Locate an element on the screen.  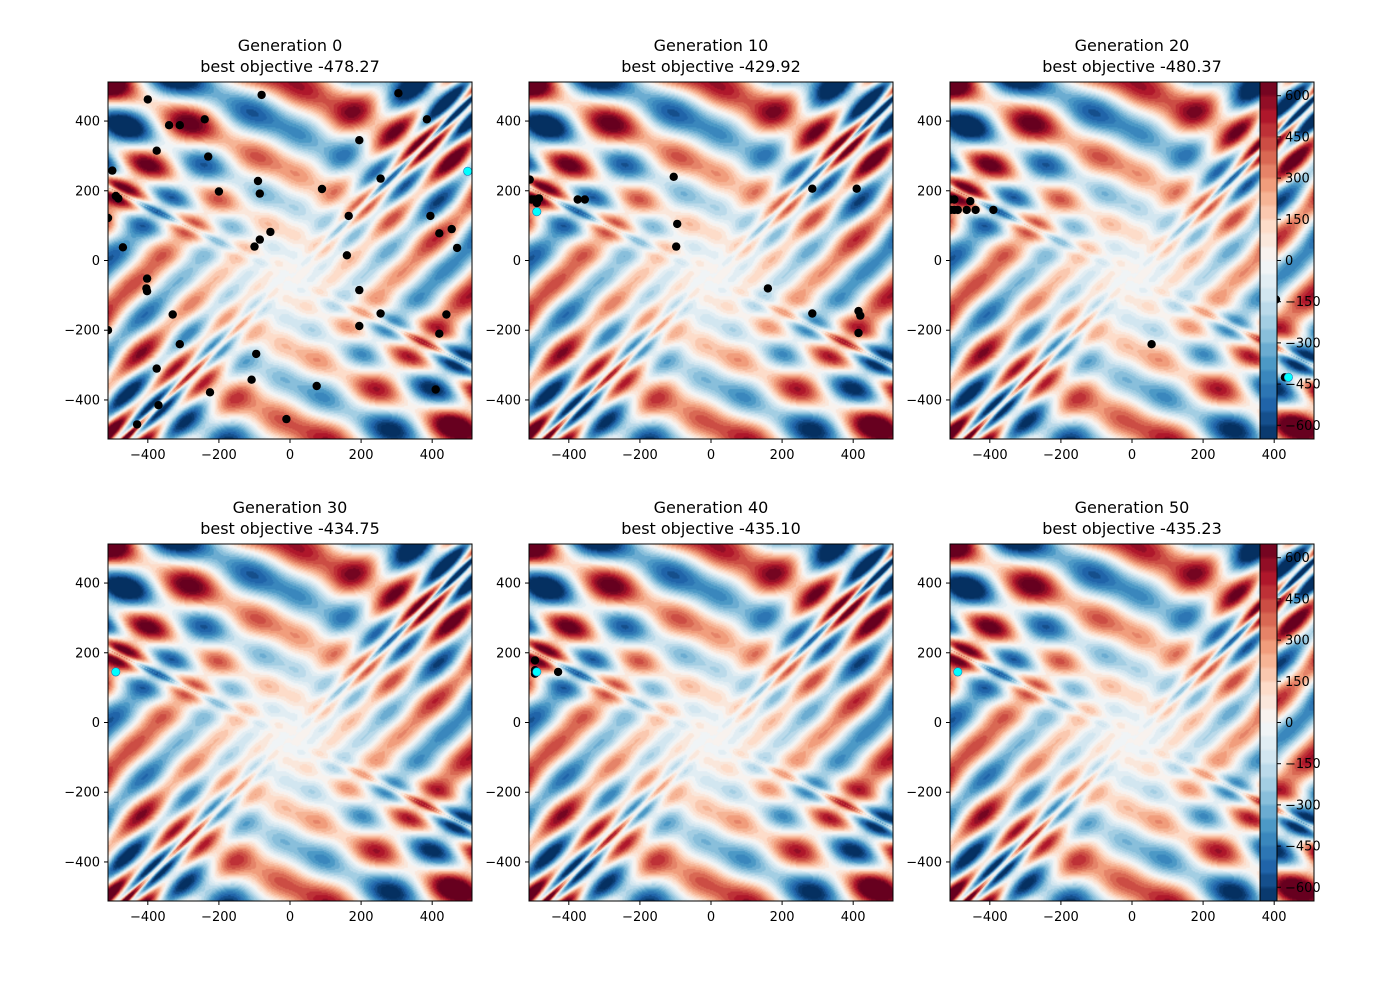
subplot-title-generation: Generation 10 is located at coordinates (711, 45).